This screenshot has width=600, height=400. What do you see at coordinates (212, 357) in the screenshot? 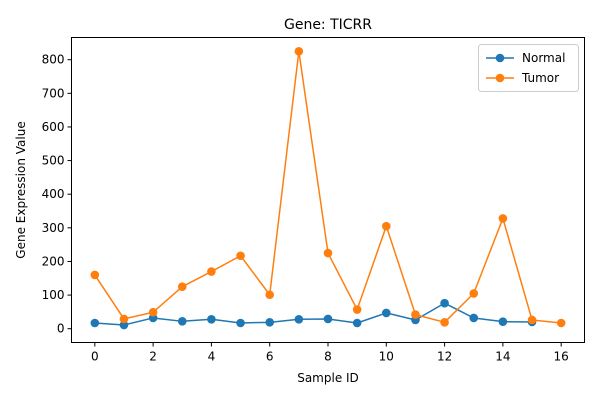
I see `x-tick-label: 4` at bounding box center [212, 357].